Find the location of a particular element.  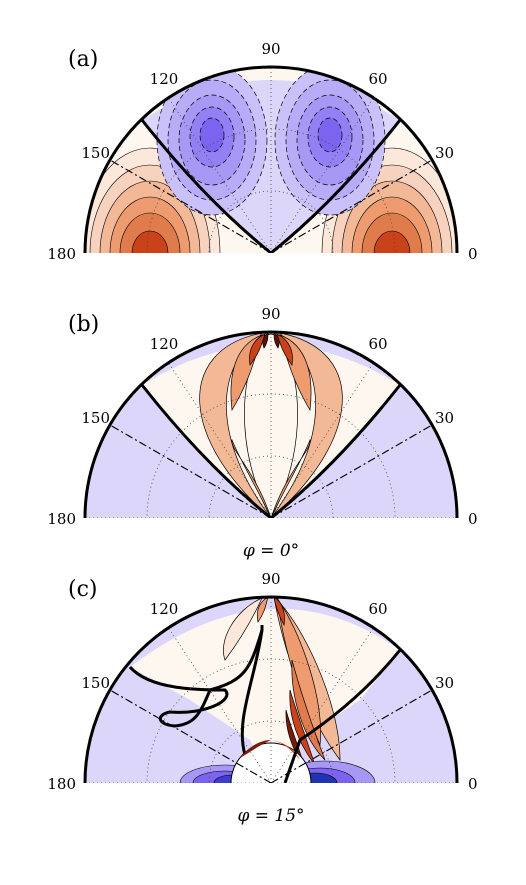

panel-label: (c) is located at coordinates (83, 589).